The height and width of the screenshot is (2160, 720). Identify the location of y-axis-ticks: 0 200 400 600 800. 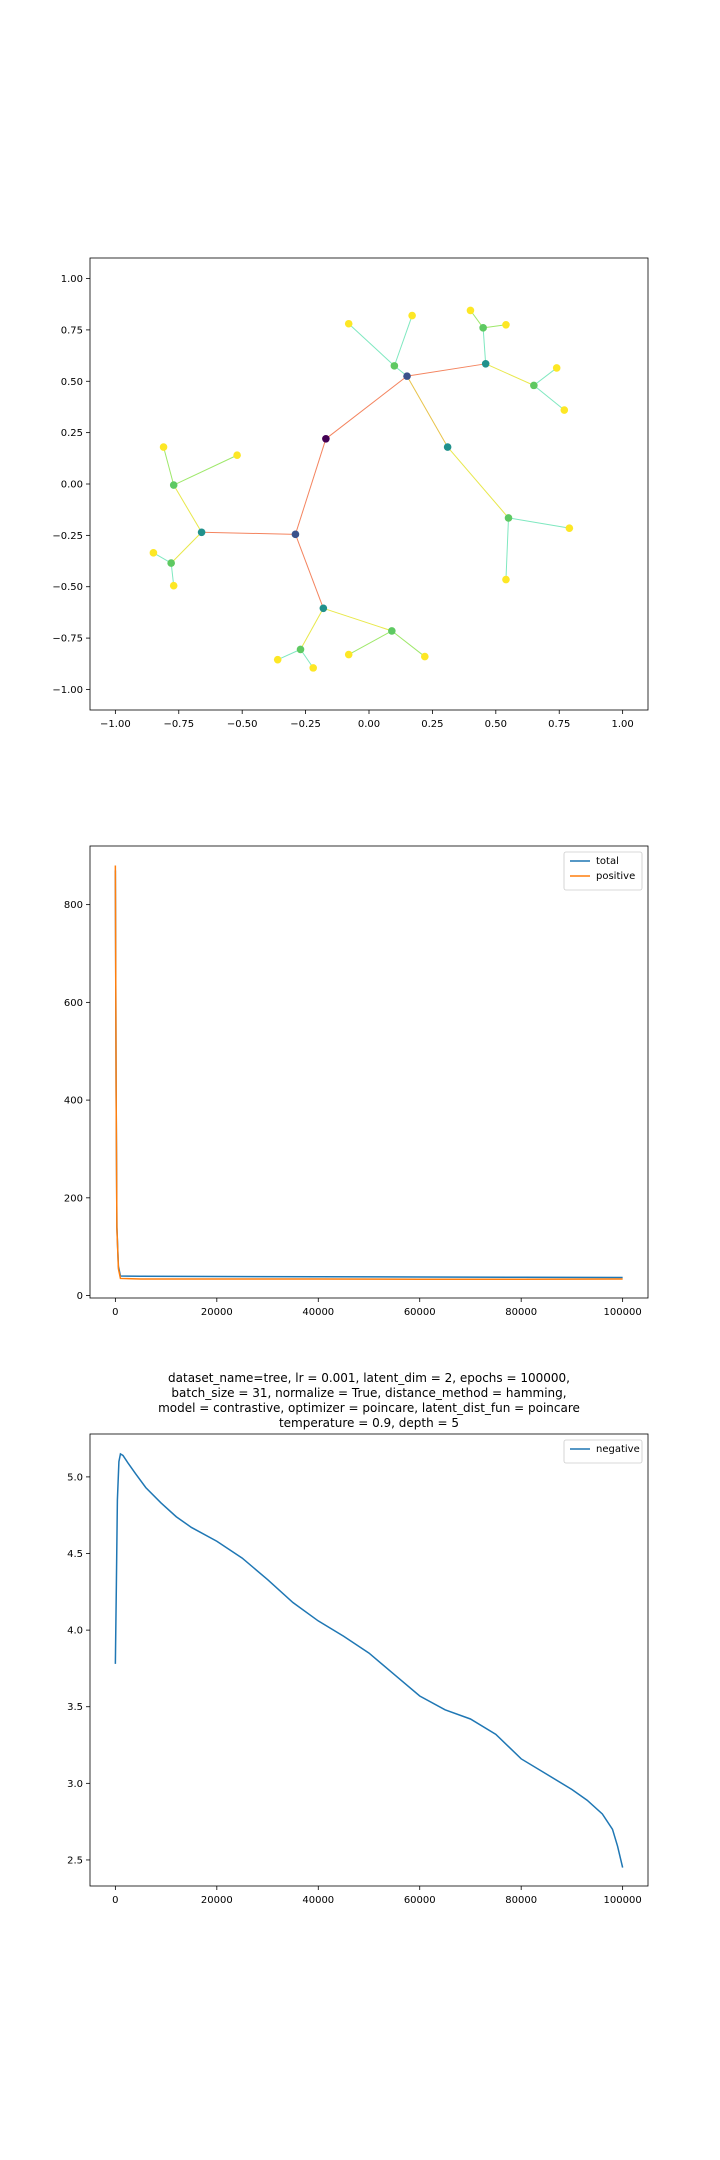
(77, 1101).